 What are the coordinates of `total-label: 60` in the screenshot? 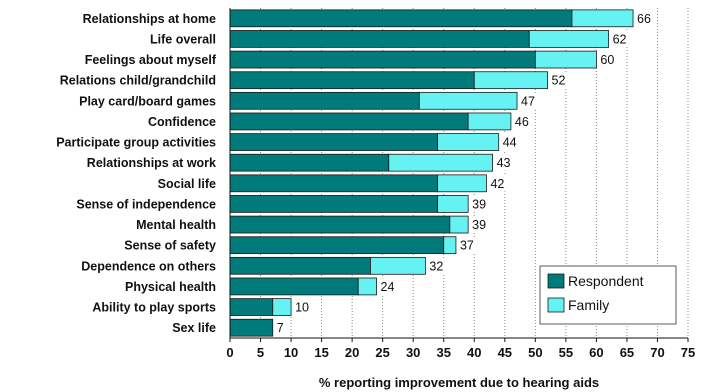 It's located at (607, 60).